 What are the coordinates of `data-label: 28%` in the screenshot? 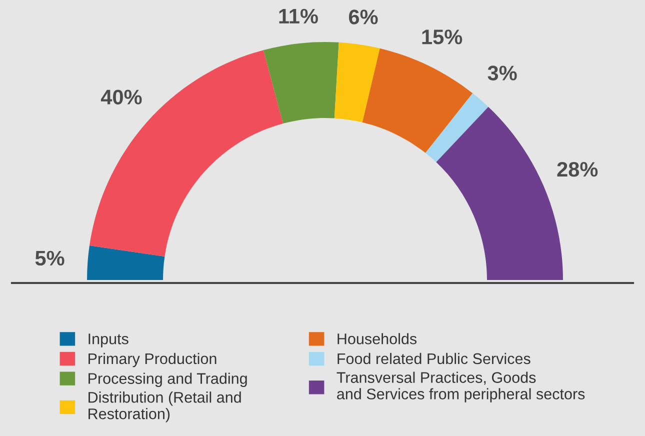 It's located at (577, 169).